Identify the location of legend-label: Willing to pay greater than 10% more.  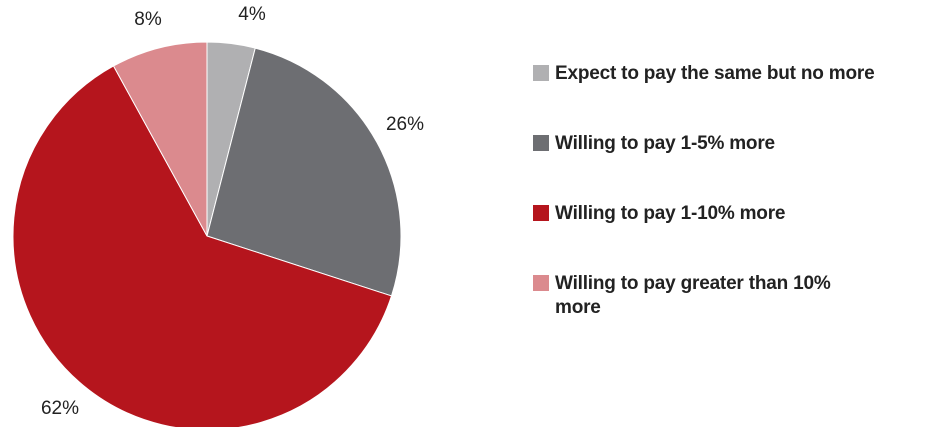
(693, 295).